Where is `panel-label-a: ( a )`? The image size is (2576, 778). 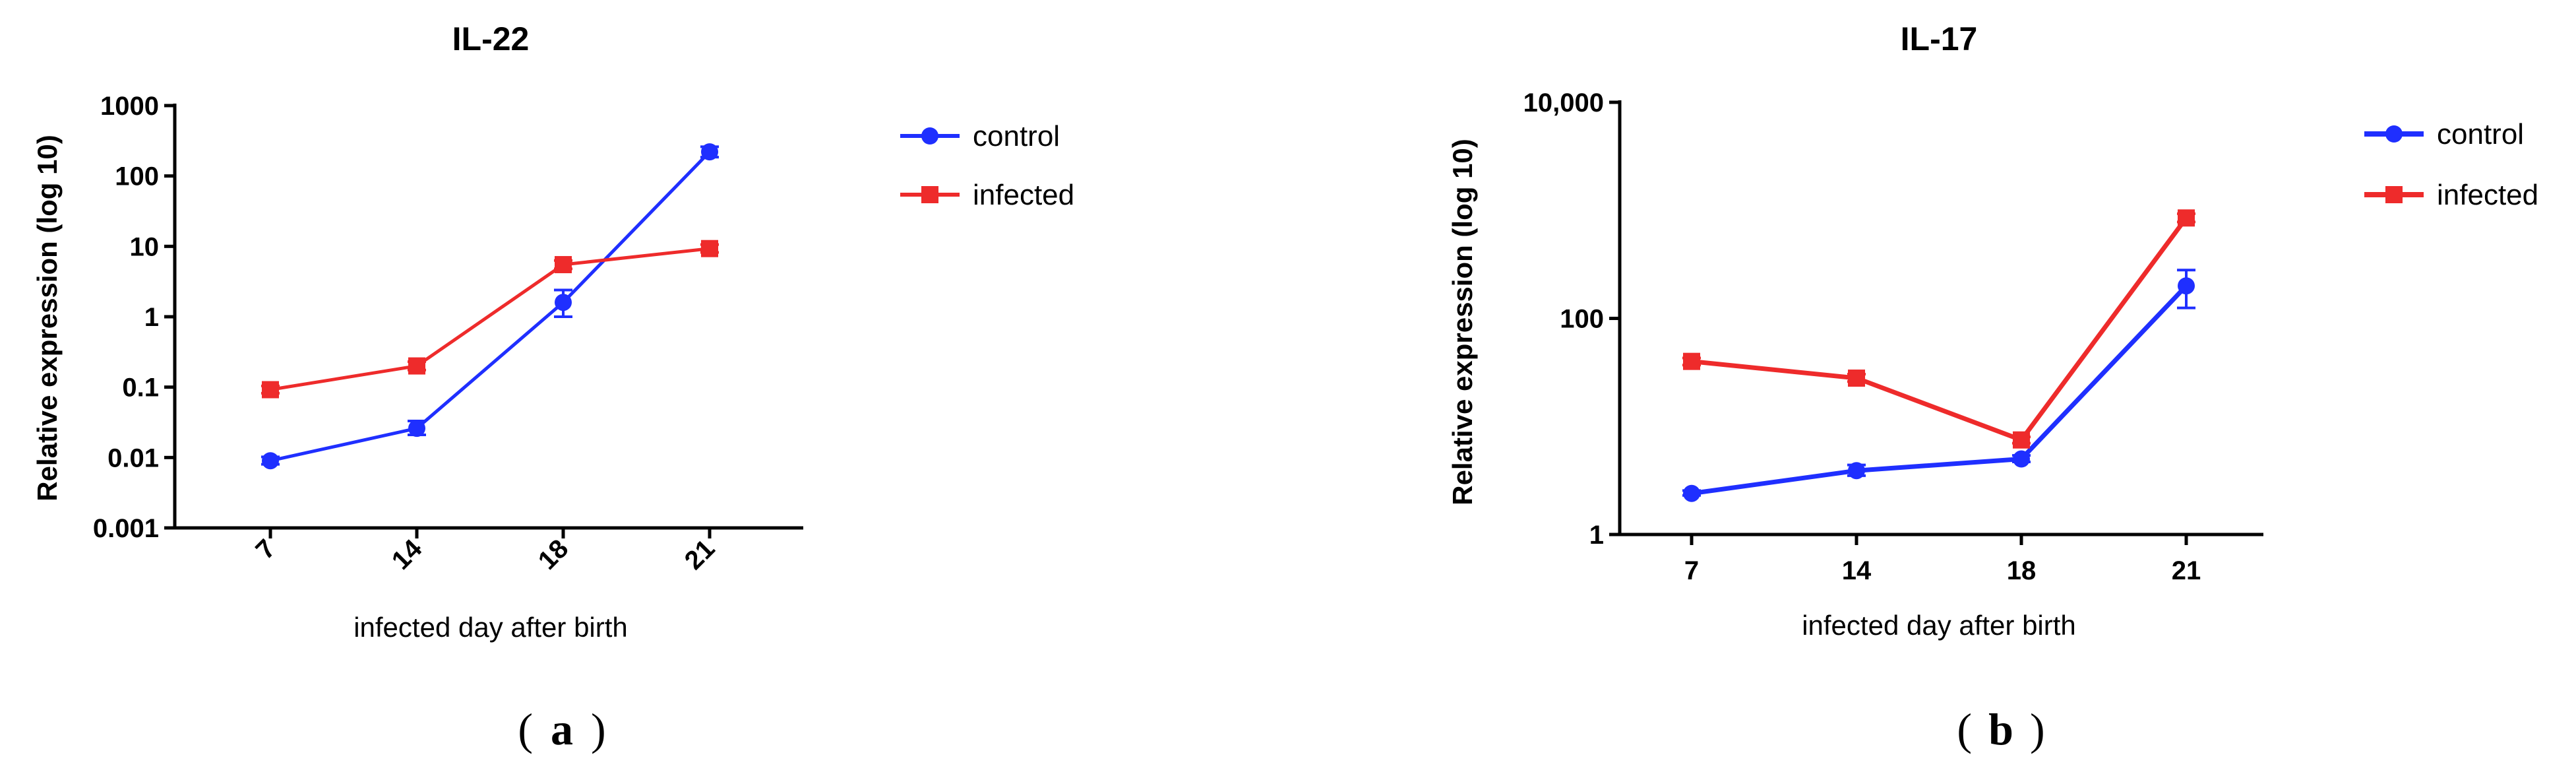 panel-label-a: ( a ) is located at coordinates (561, 729).